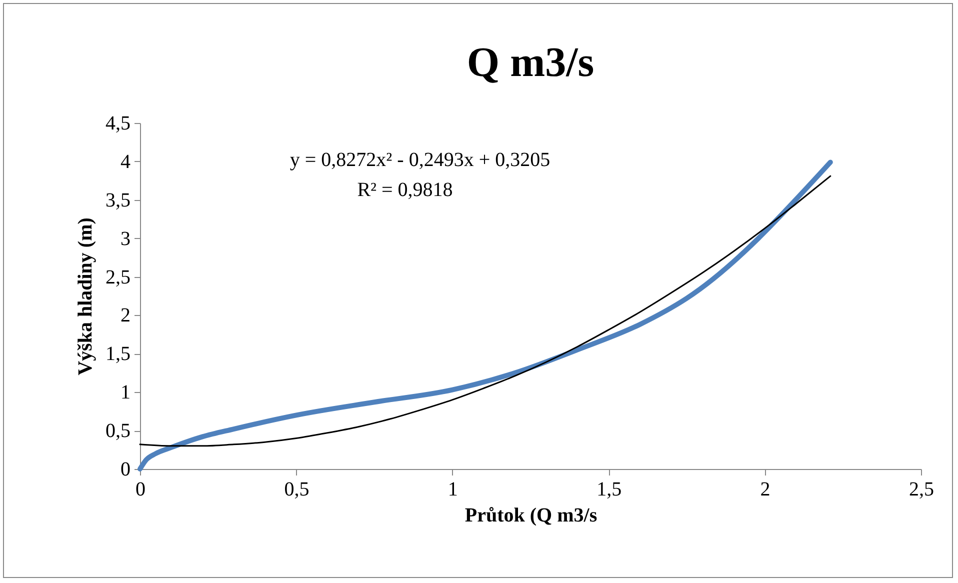  Describe the element at coordinates (453, 489) in the screenshot. I see `x-tick-label: 1` at that location.